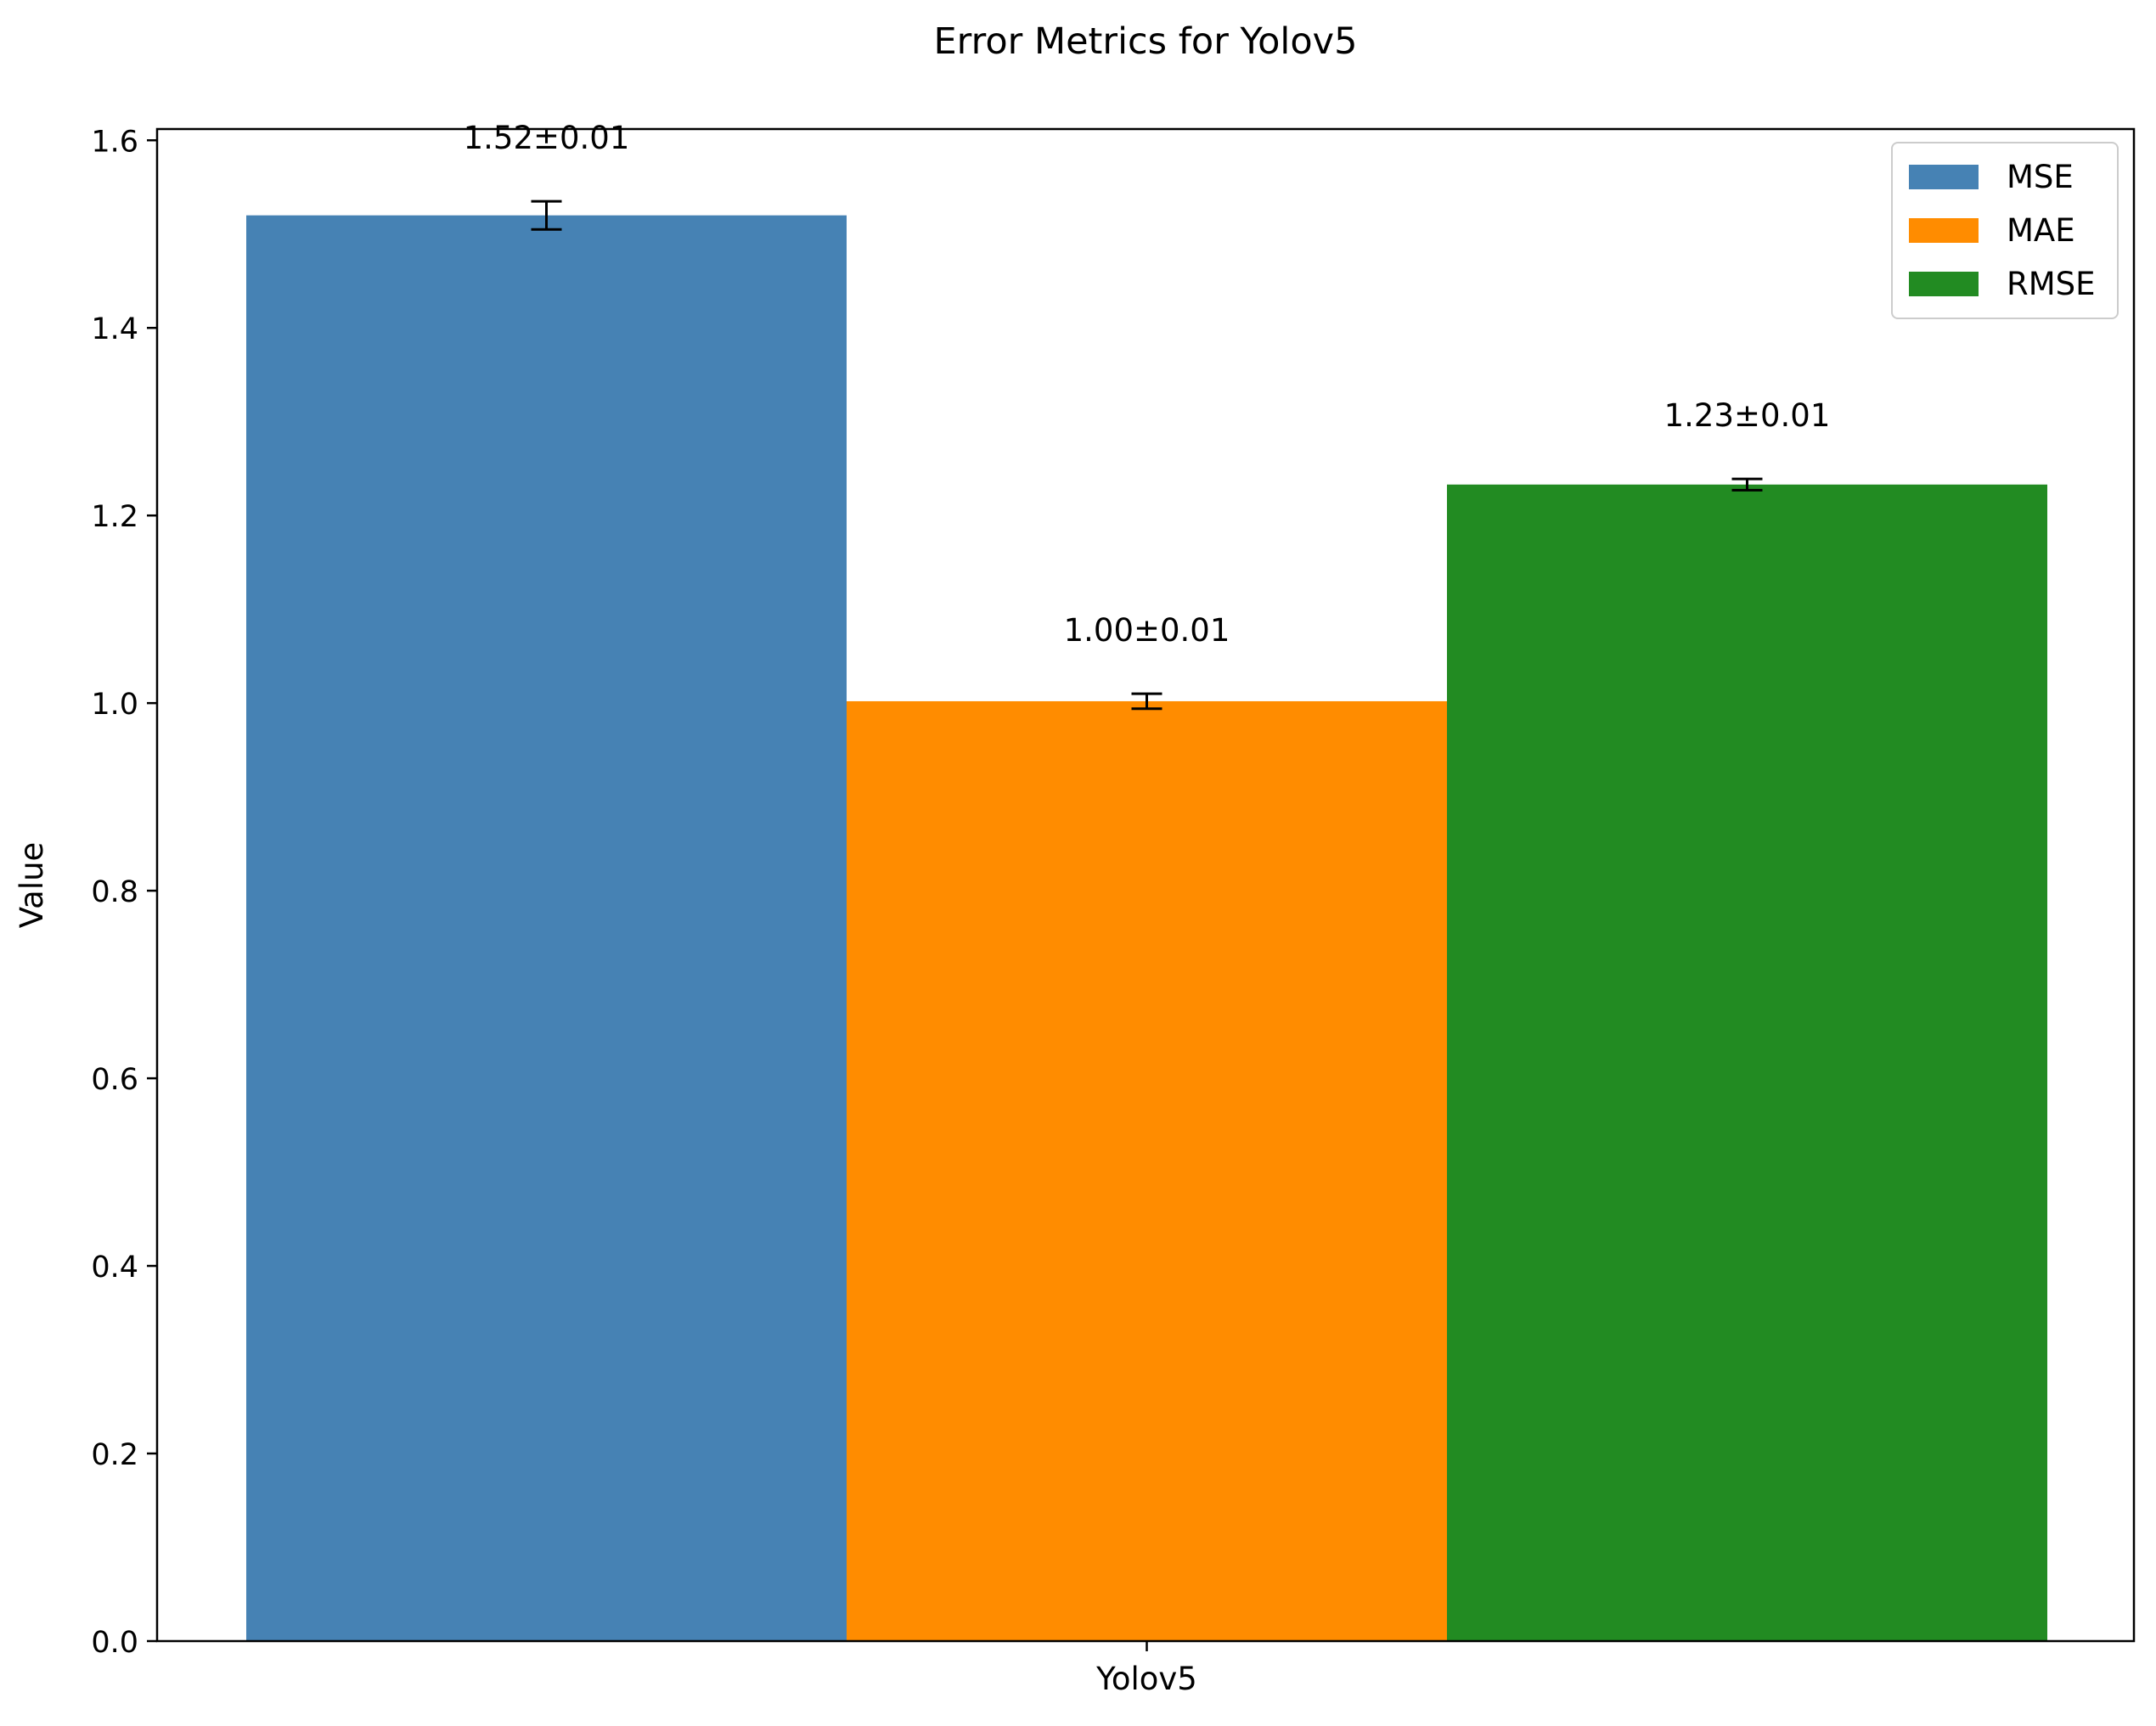 The width and height of the screenshot is (2156, 1726). I want to click on y-tick-label: 1.4, so click(114, 329).